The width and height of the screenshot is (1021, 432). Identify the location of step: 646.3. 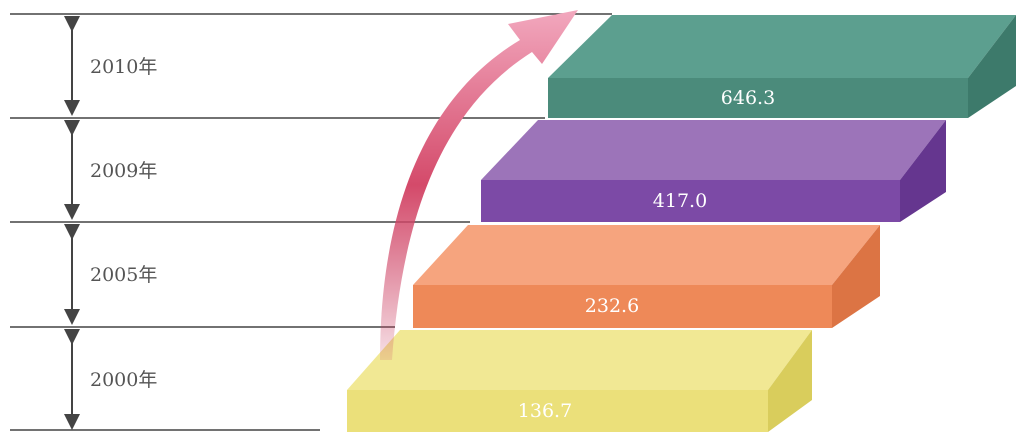
(782, 66).